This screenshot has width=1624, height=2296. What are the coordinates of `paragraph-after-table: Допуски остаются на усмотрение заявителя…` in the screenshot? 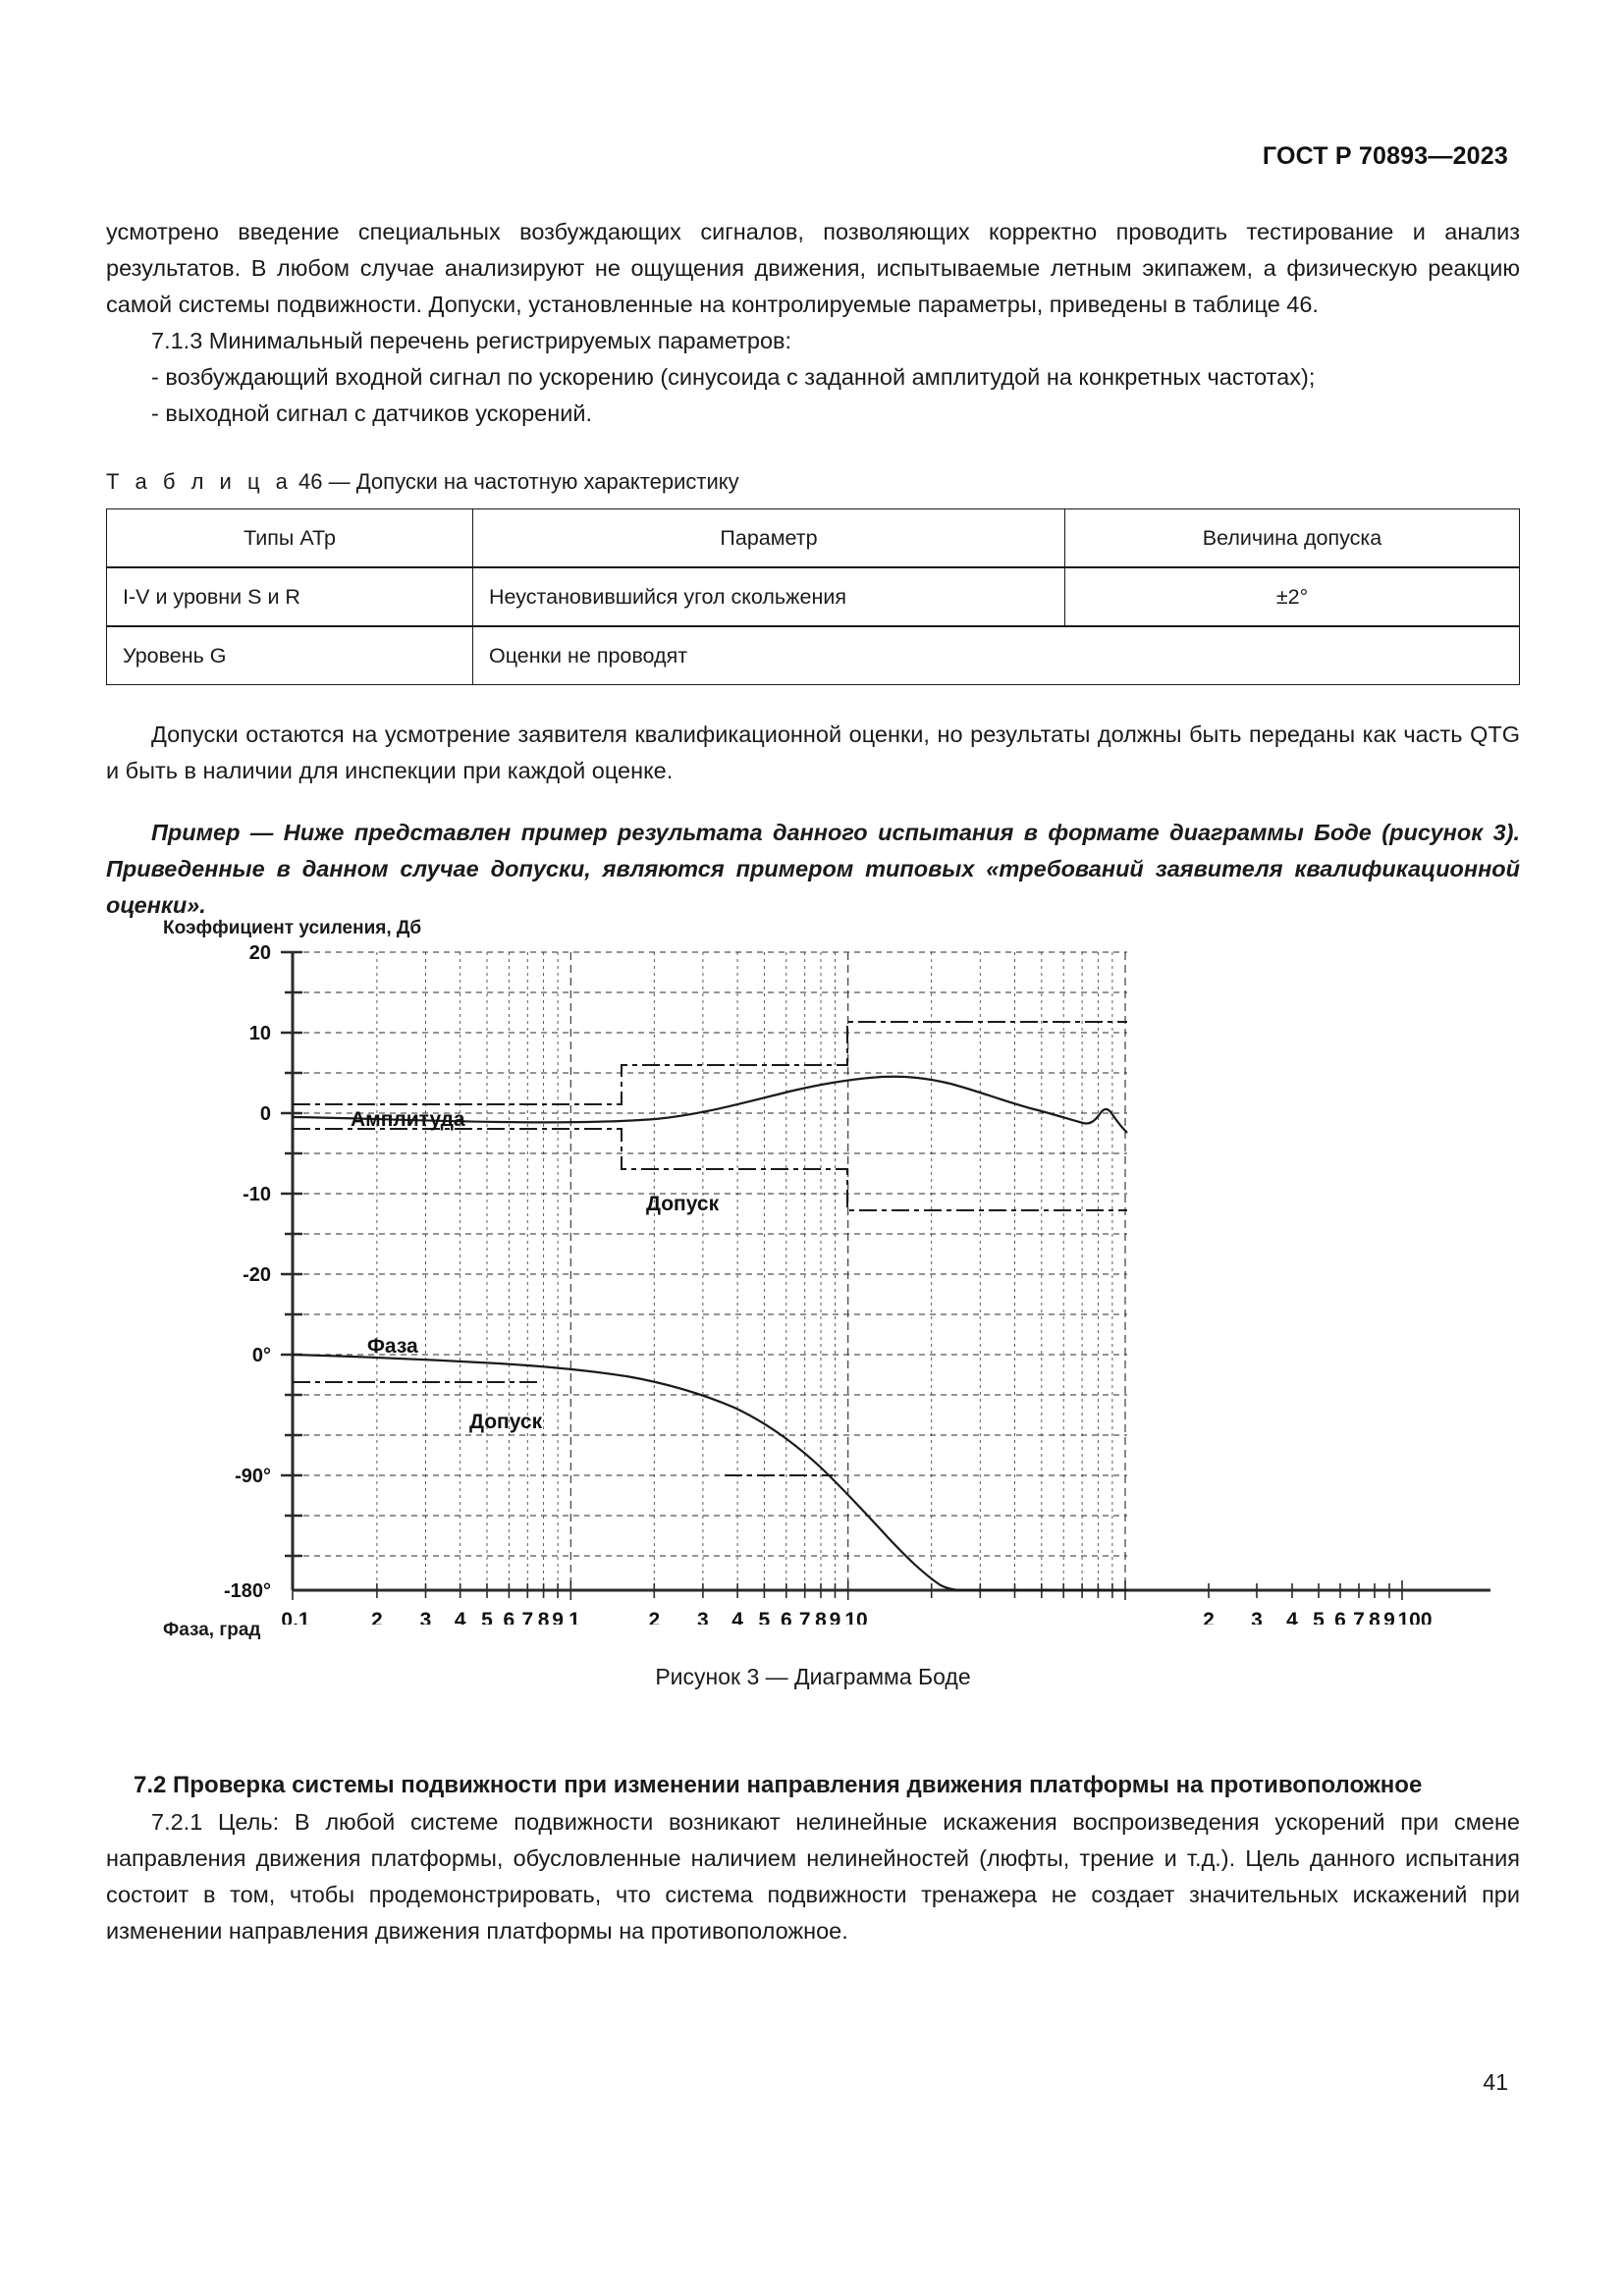 It's located at (813, 752).